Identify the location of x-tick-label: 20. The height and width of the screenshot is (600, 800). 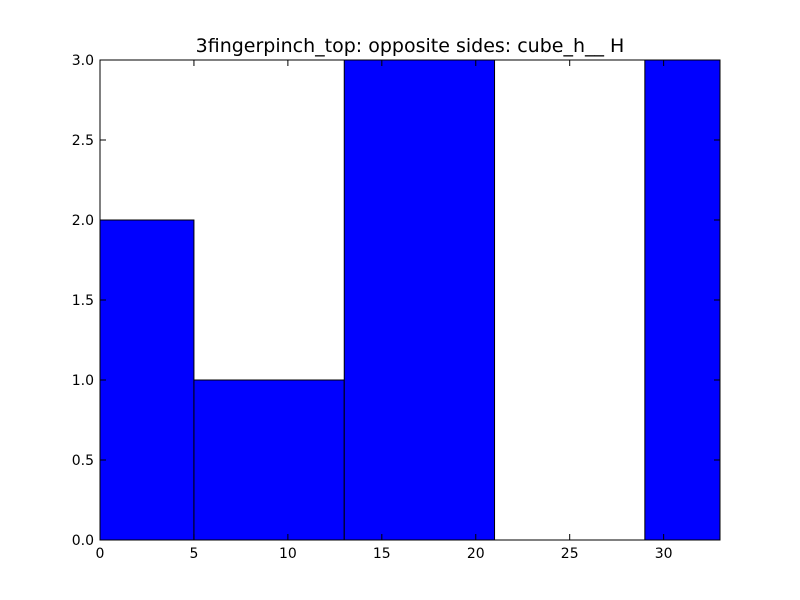
(476, 554).